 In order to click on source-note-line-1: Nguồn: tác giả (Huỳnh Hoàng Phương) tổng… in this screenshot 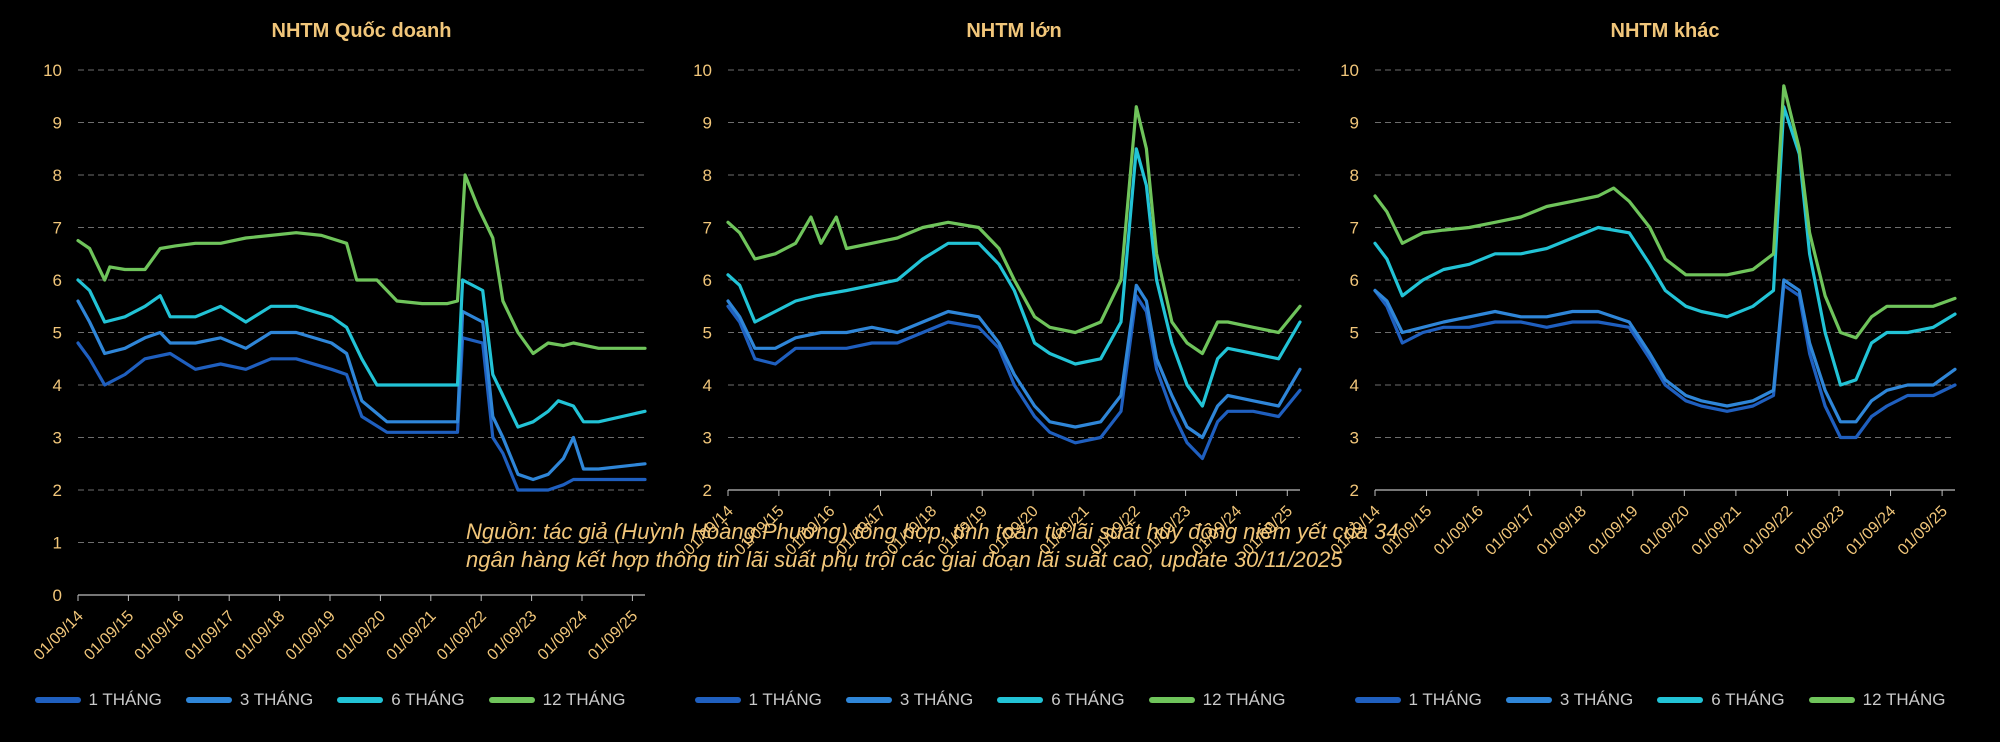, I will do `click(932, 531)`.